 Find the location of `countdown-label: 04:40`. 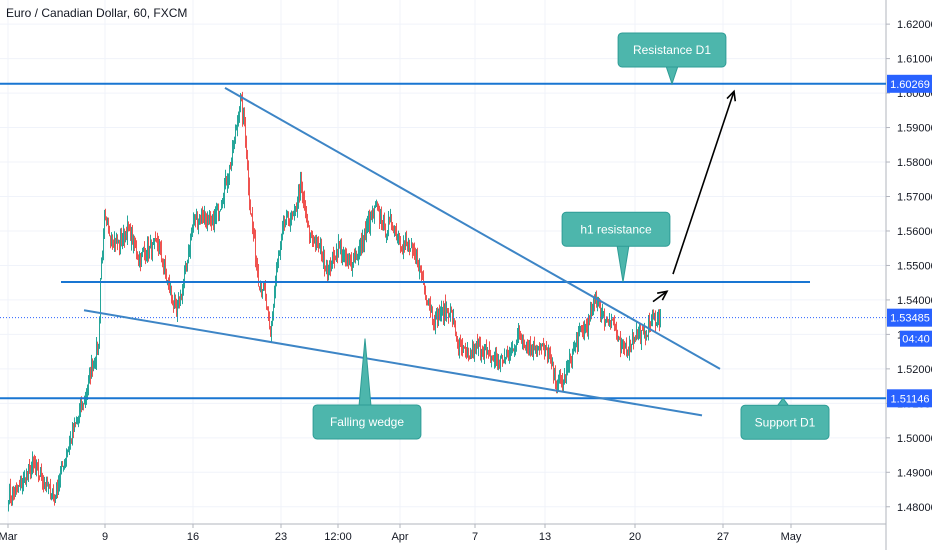

countdown-label: 04:40 is located at coordinates (916, 340).